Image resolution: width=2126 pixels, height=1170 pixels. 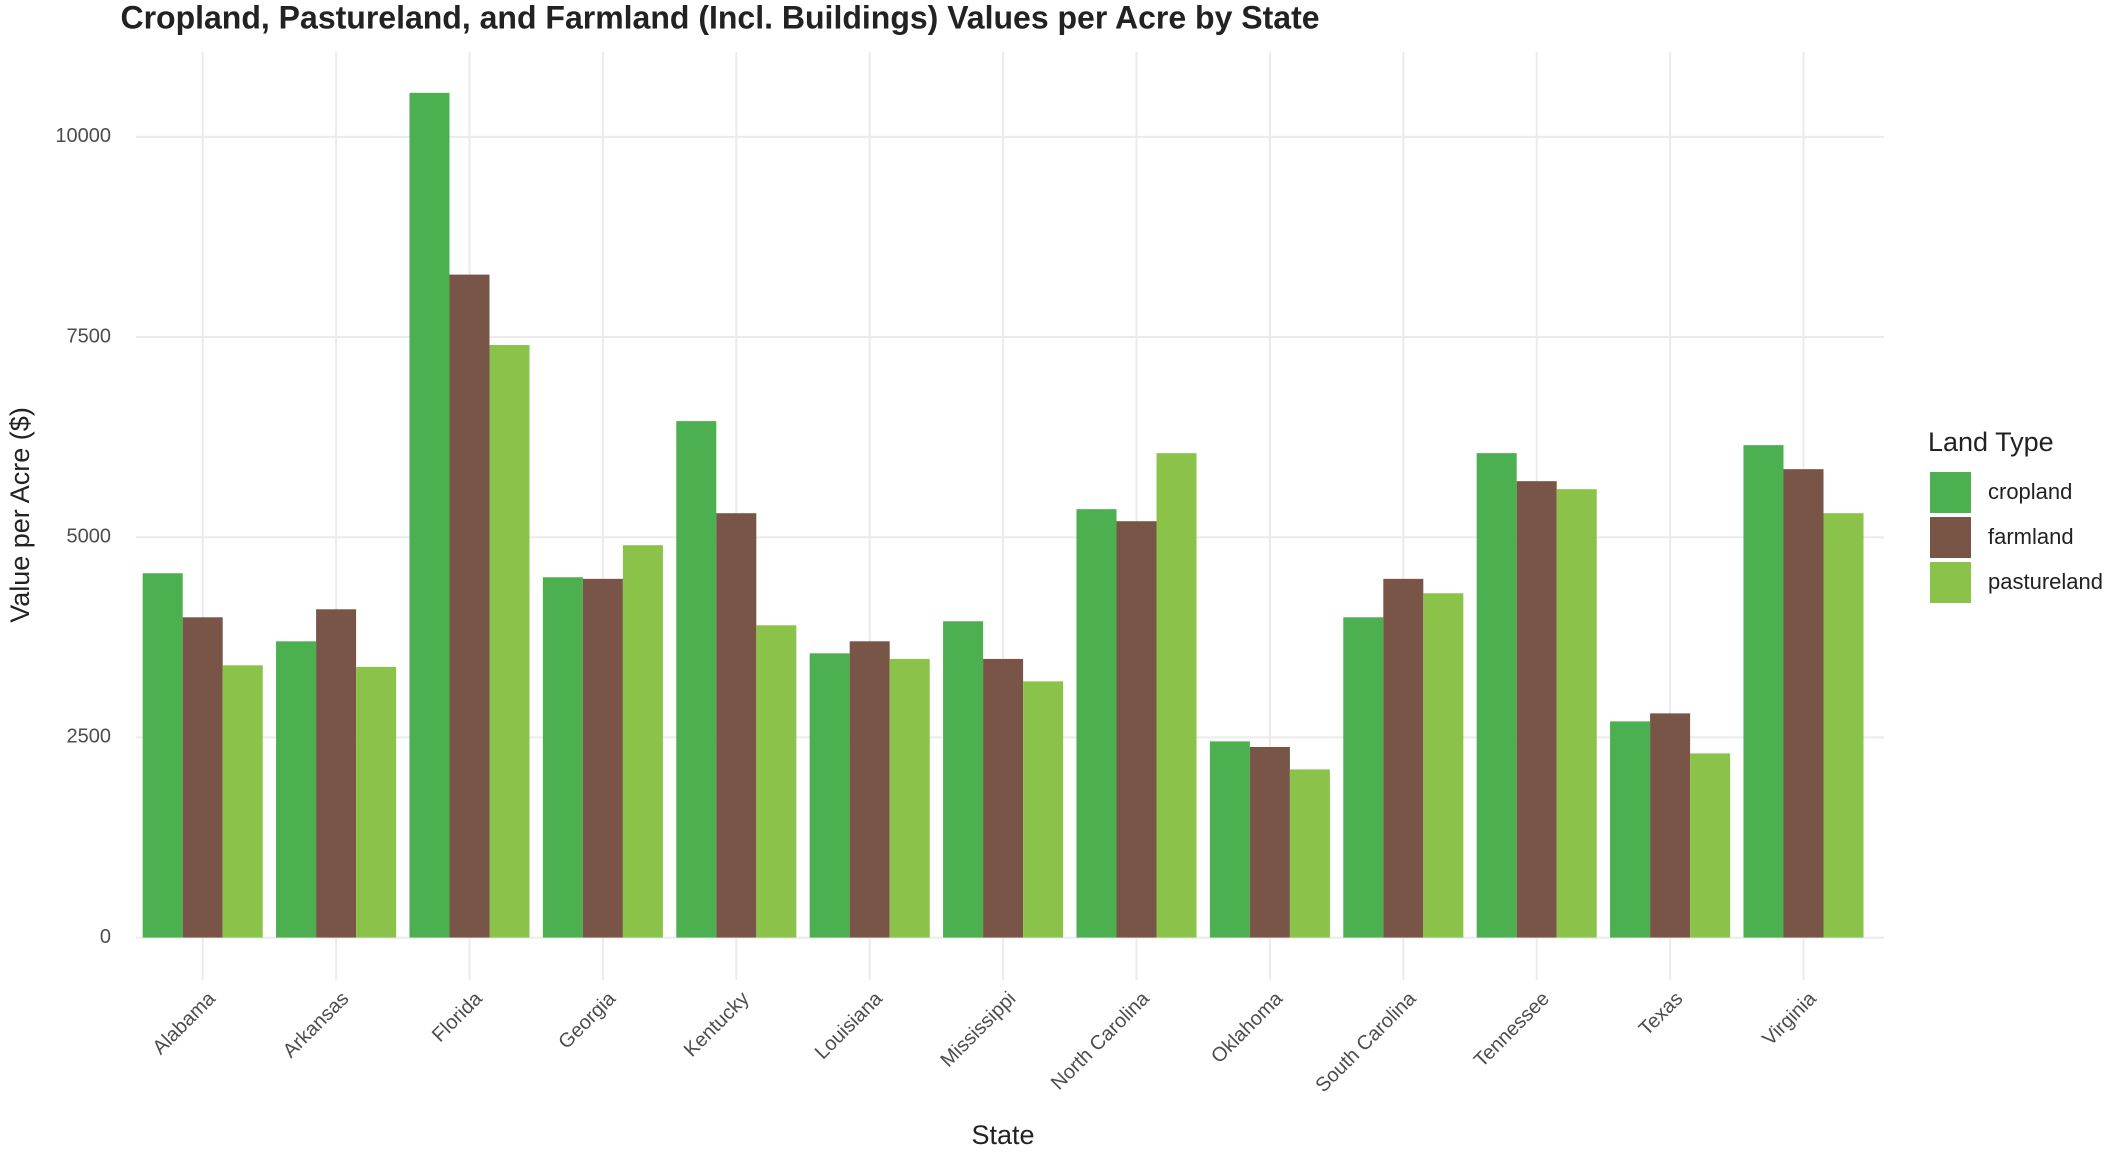 I want to click on x-tick-label: Virginia, so click(x=1789, y=1018).